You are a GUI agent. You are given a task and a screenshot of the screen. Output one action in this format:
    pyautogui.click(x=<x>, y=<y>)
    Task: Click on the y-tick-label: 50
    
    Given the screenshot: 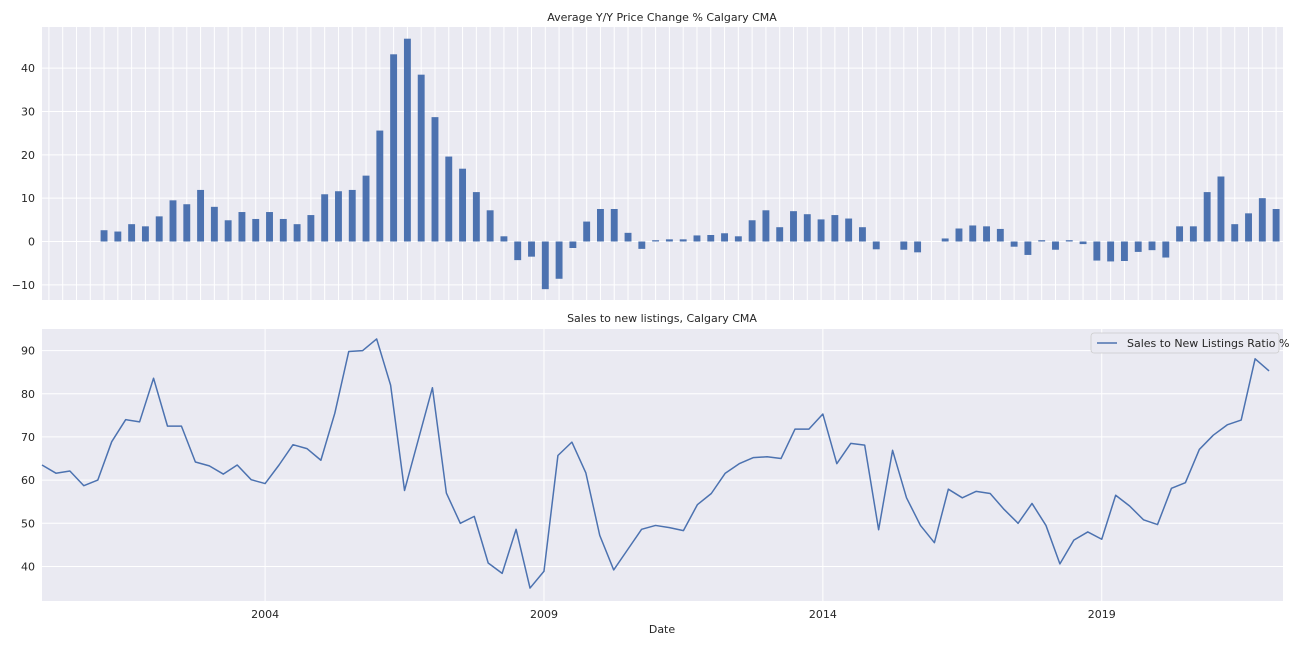 What is the action you would take?
    pyautogui.click(x=28, y=523)
    